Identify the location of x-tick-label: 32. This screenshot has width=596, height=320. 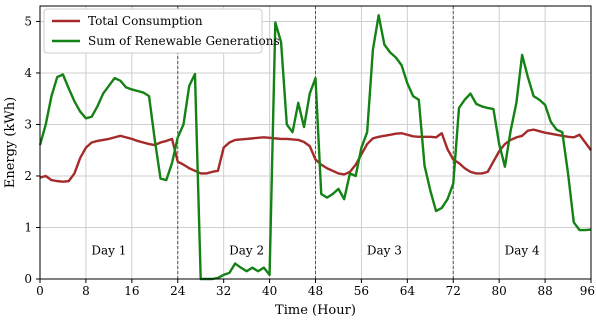
(223, 291).